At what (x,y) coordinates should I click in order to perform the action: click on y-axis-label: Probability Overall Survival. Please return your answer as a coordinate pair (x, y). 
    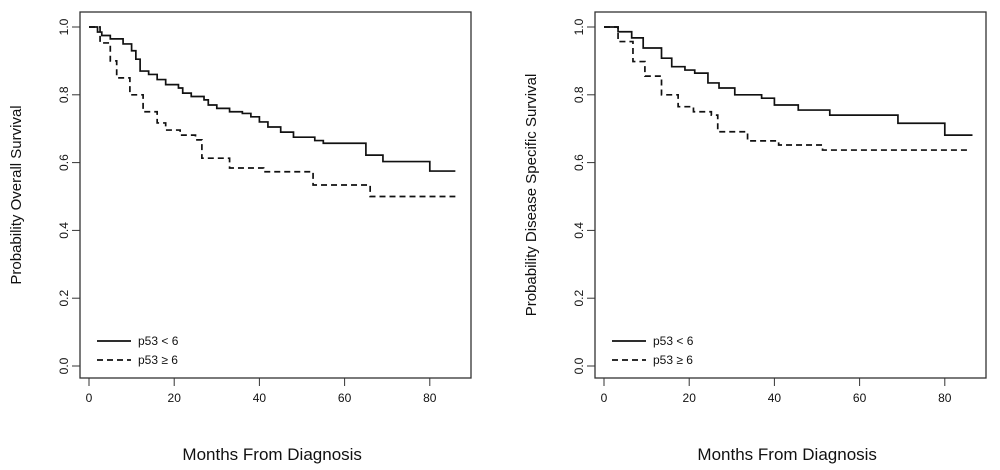
    Looking at the image, I should click on (16, 194).